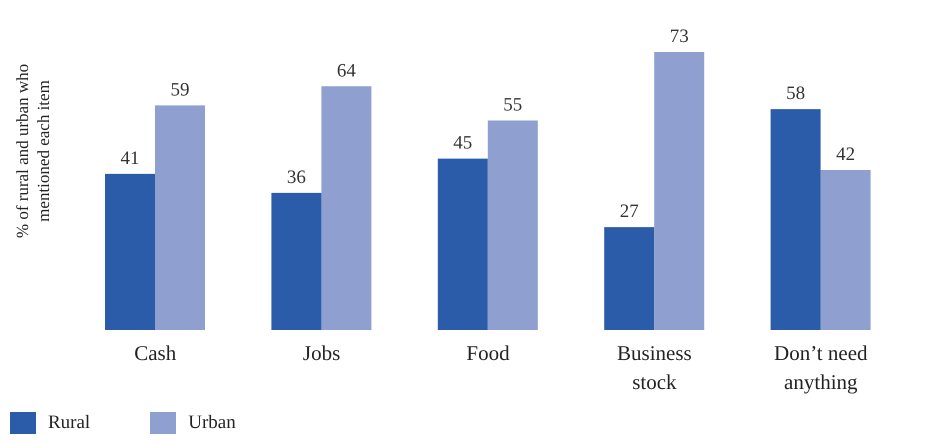 Image resolution: width=942 pixels, height=442 pixels. Describe the element at coordinates (69, 423) in the screenshot. I see `legend-label: Rural` at that location.